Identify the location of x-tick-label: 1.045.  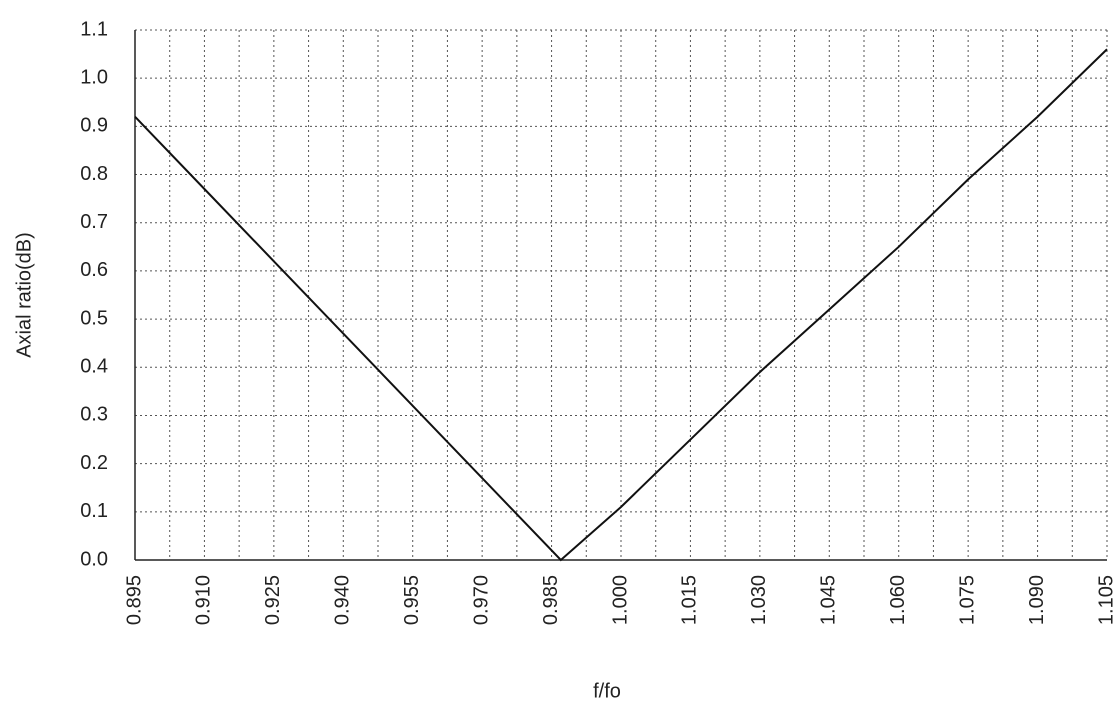
(829, 600).